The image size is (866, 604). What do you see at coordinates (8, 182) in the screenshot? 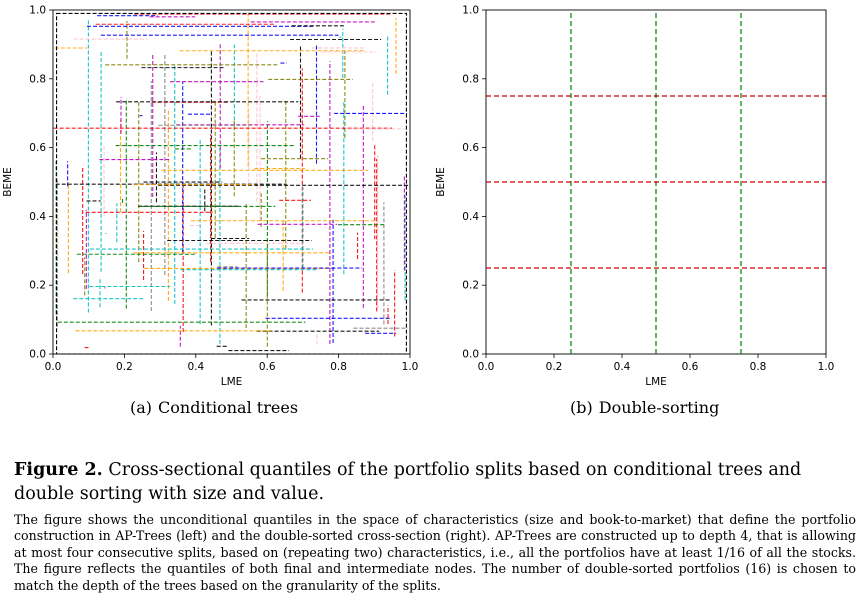
I see `chart-a-y-axis-label: BEME` at bounding box center [8, 182].